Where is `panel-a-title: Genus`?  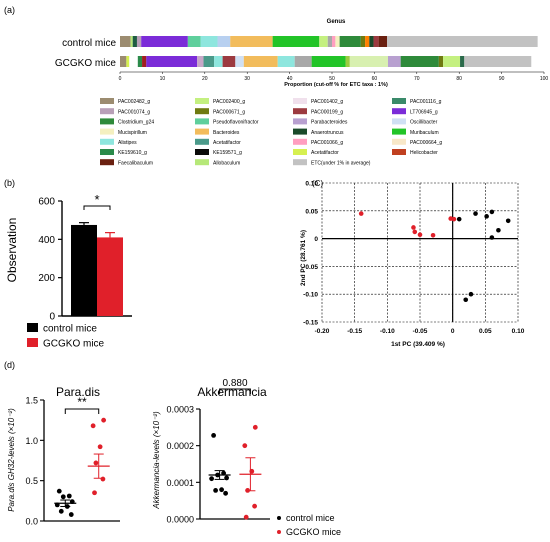
panel-a-title: Genus is located at coordinates (336, 22).